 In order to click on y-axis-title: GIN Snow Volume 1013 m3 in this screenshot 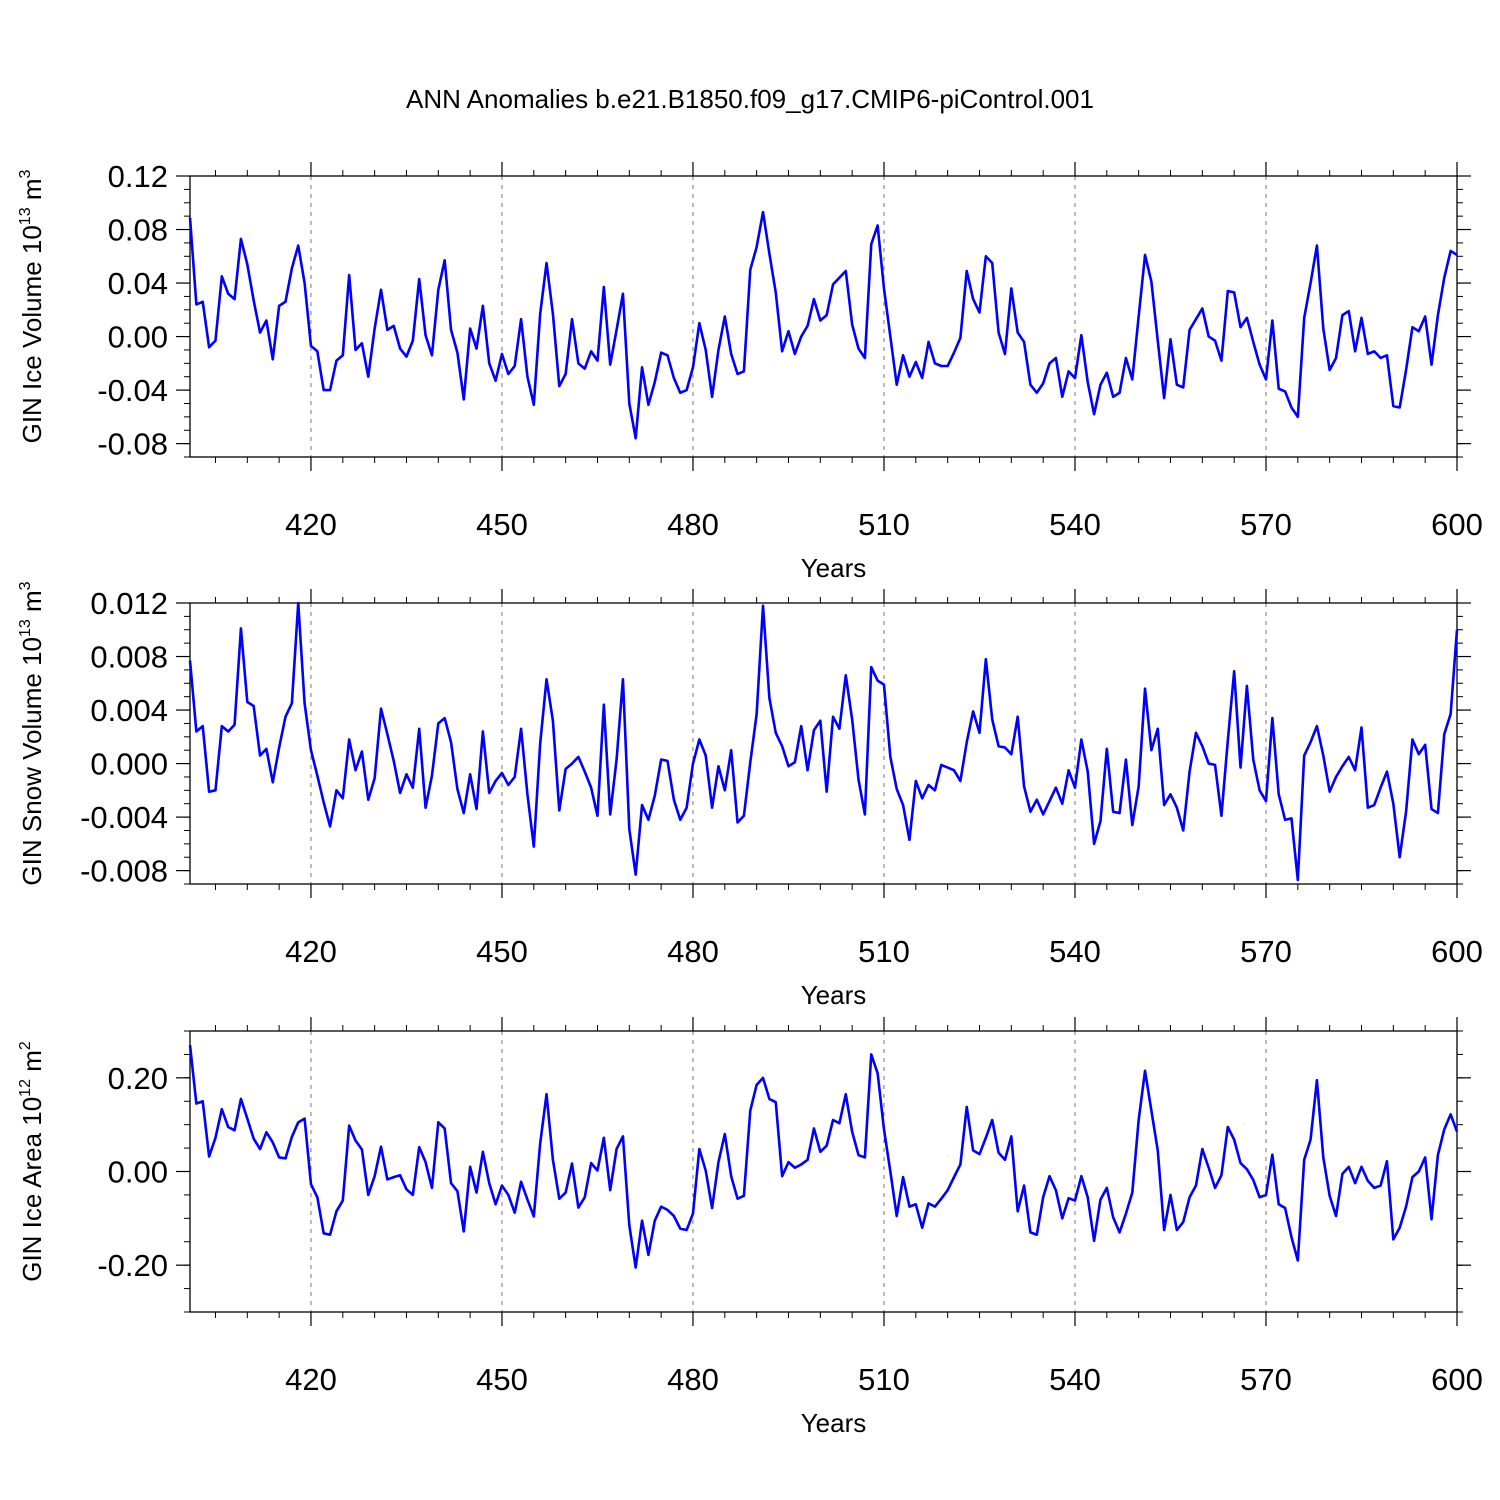, I will do `click(32, 733)`.